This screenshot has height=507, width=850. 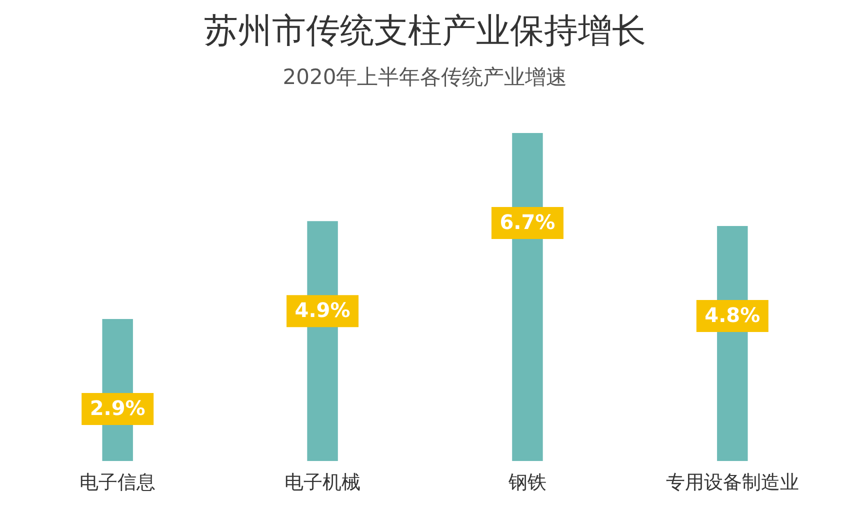 What do you see at coordinates (322, 310) in the screenshot?
I see `data-label: 4.9%` at bounding box center [322, 310].